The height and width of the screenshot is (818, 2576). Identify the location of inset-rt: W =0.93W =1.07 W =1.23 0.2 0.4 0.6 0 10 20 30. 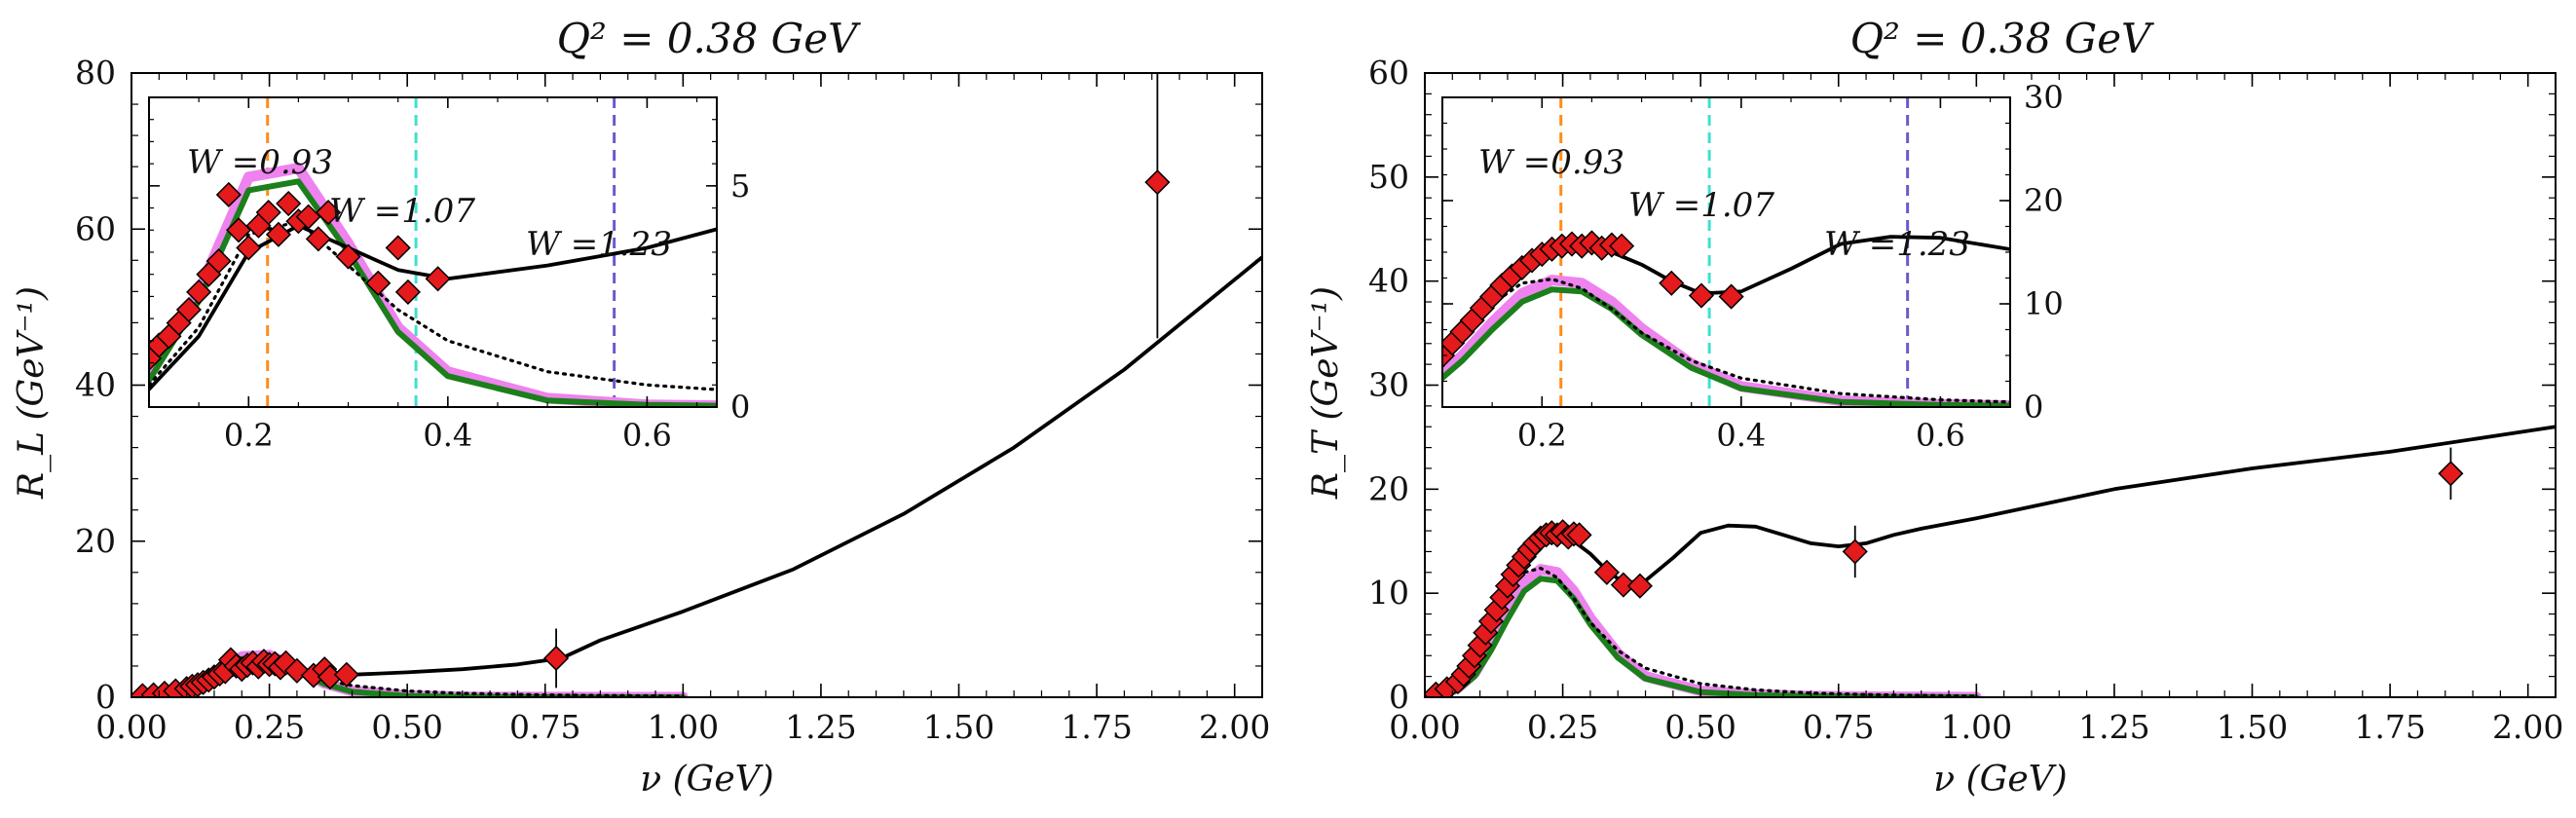
(1786, 266).